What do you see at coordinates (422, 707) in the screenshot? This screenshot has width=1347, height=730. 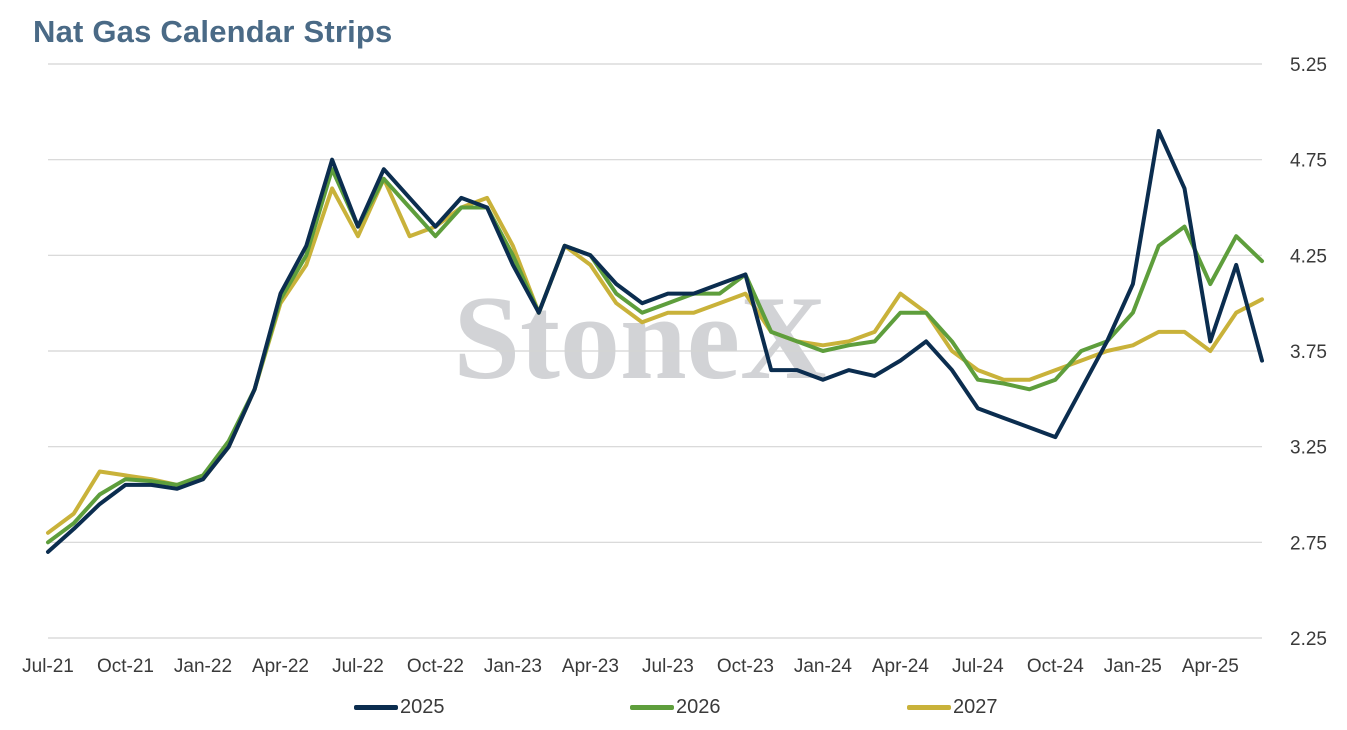 I see `legend-label-2025: 2025` at bounding box center [422, 707].